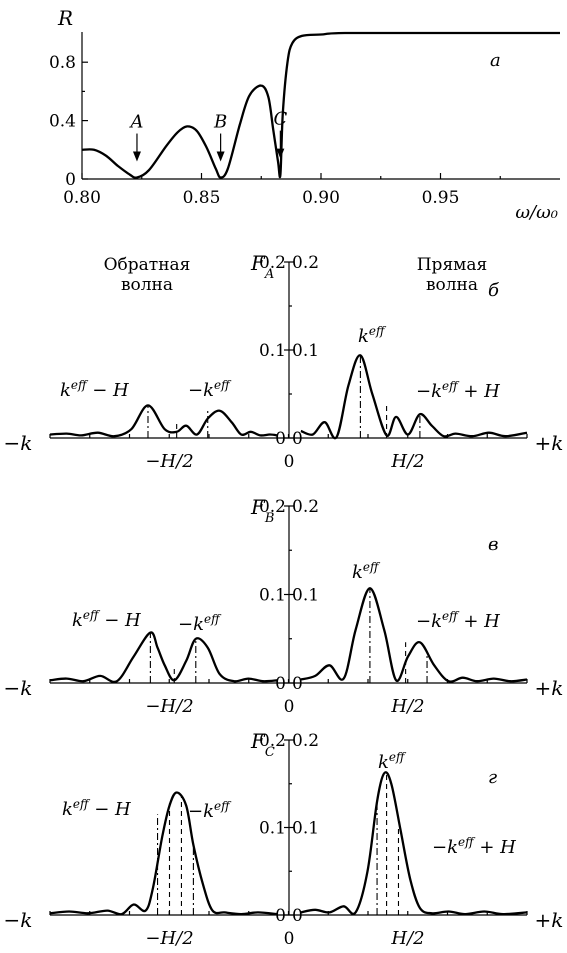 This screenshot has width=567, height=953. What do you see at coordinates (223, 385) in the screenshot?
I see `panel-b-label-minus-keff-sup: eff` at bounding box center [223, 385].